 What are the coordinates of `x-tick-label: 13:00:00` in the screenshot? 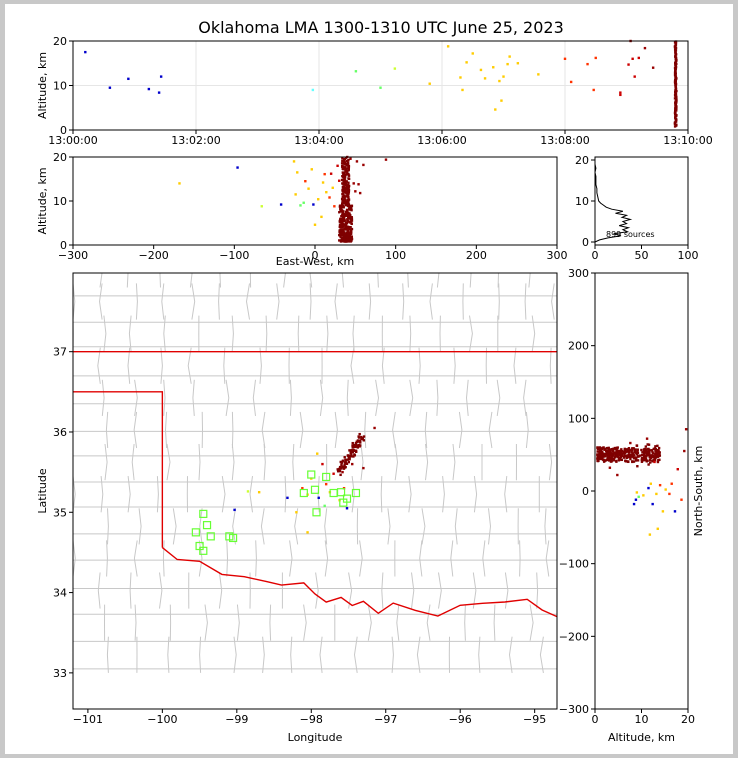 It's located at (72, 140).